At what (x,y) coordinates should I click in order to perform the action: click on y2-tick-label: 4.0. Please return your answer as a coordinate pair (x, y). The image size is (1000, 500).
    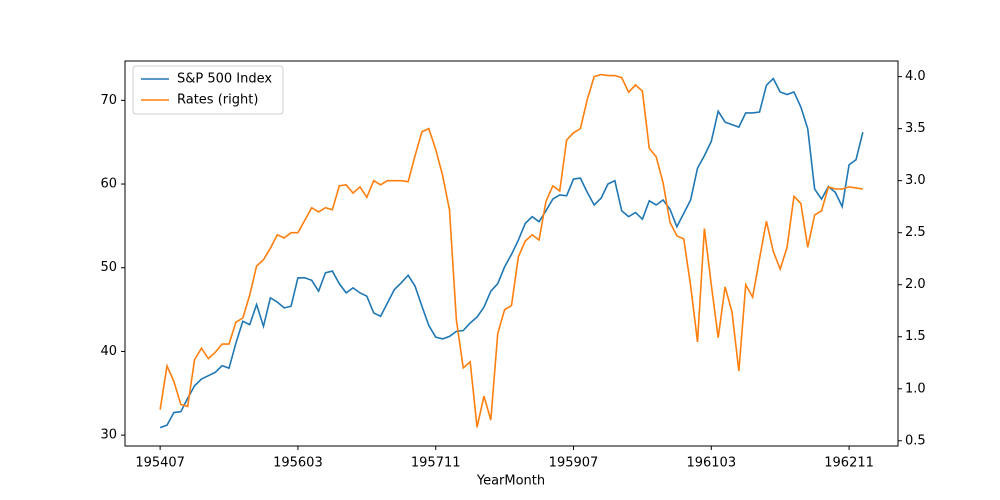
    Looking at the image, I should click on (915, 76).